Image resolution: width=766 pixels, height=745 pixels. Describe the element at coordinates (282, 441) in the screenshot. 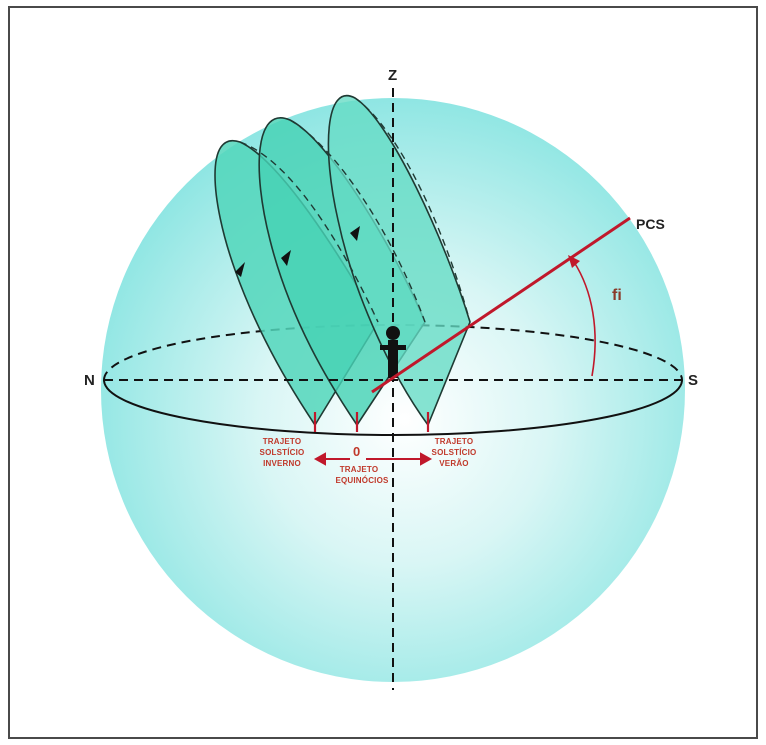

I see `winter-label-line1: TRAJETO` at that location.